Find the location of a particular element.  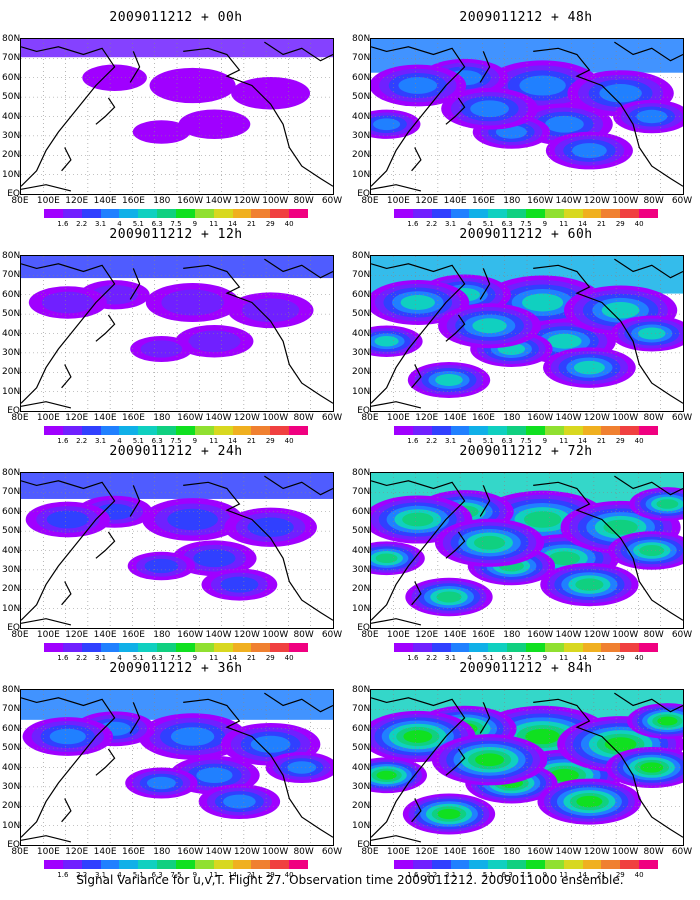

lat-tick-label: 40N is located at coordinates (361, 767).